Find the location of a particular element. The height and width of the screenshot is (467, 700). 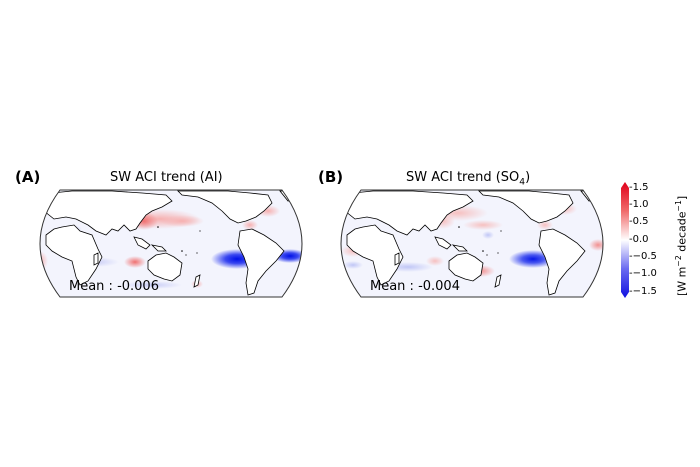

panel-b-title-suffix: ) is located at coordinates (528, 177).